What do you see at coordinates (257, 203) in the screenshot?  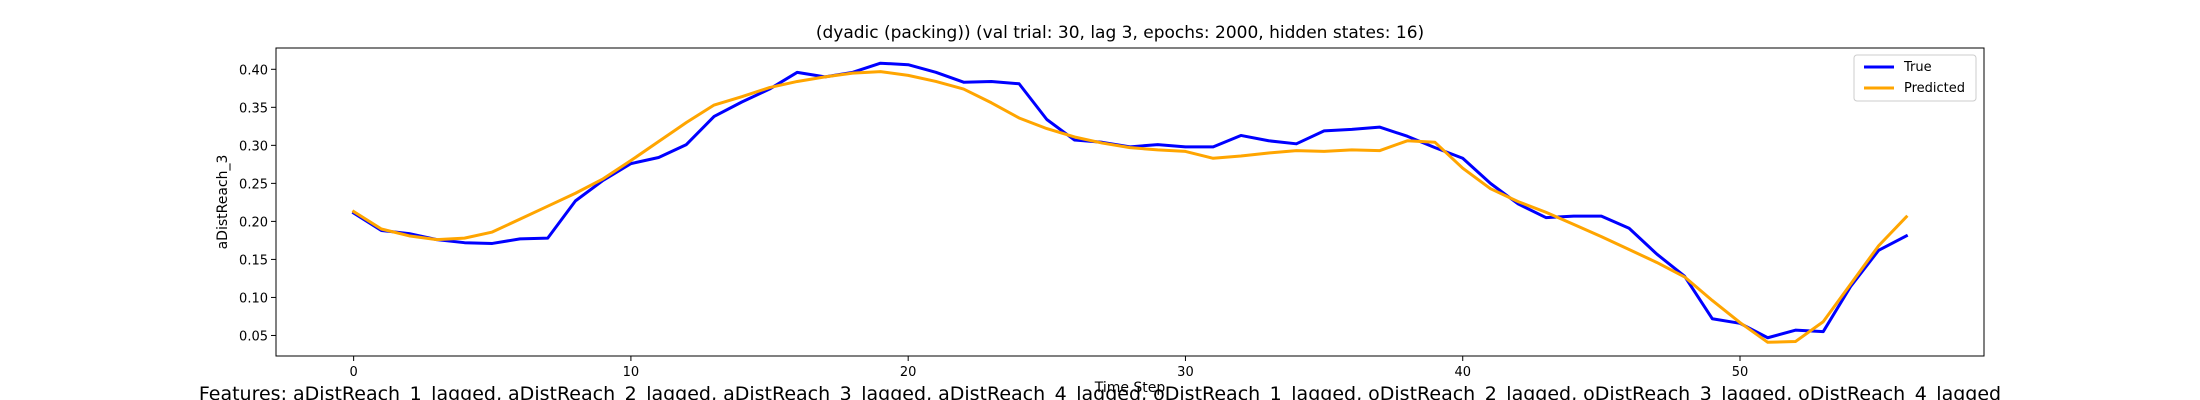 I see `y-axis: 0.05 0.10 0.15 0.20 0.25 0.30 0.35 0.40` at bounding box center [257, 203].